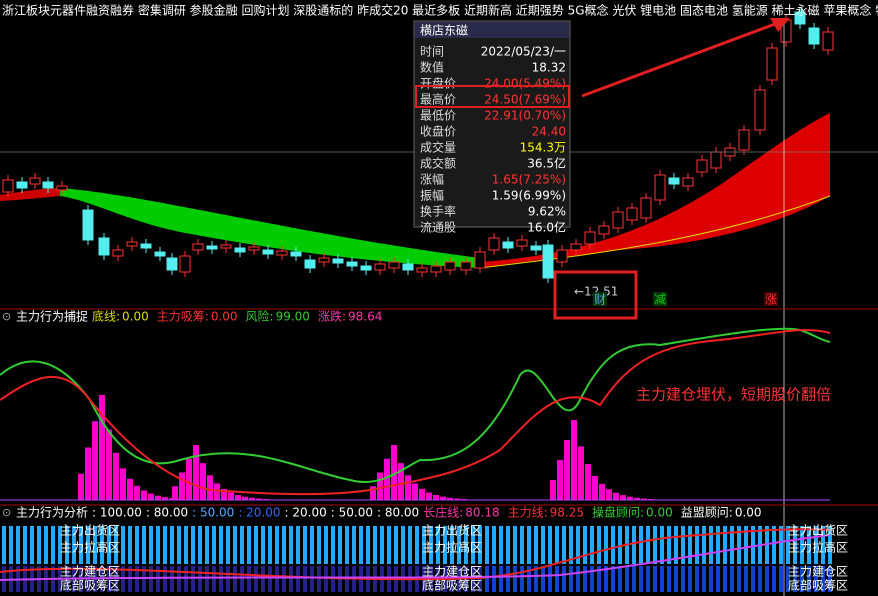  Describe the element at coordinates (546, 227) in the screenshot. I see `popup-value: 16.0亿` at that location.